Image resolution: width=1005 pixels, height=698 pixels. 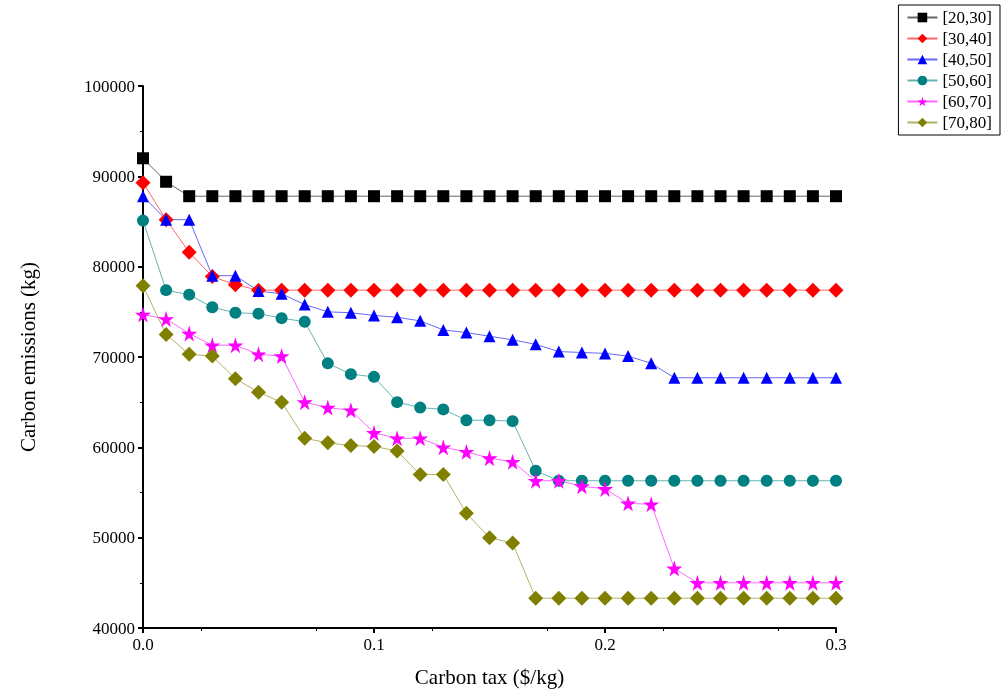 I want to click on legend-label: [30,40], so click(x=967, y=38).